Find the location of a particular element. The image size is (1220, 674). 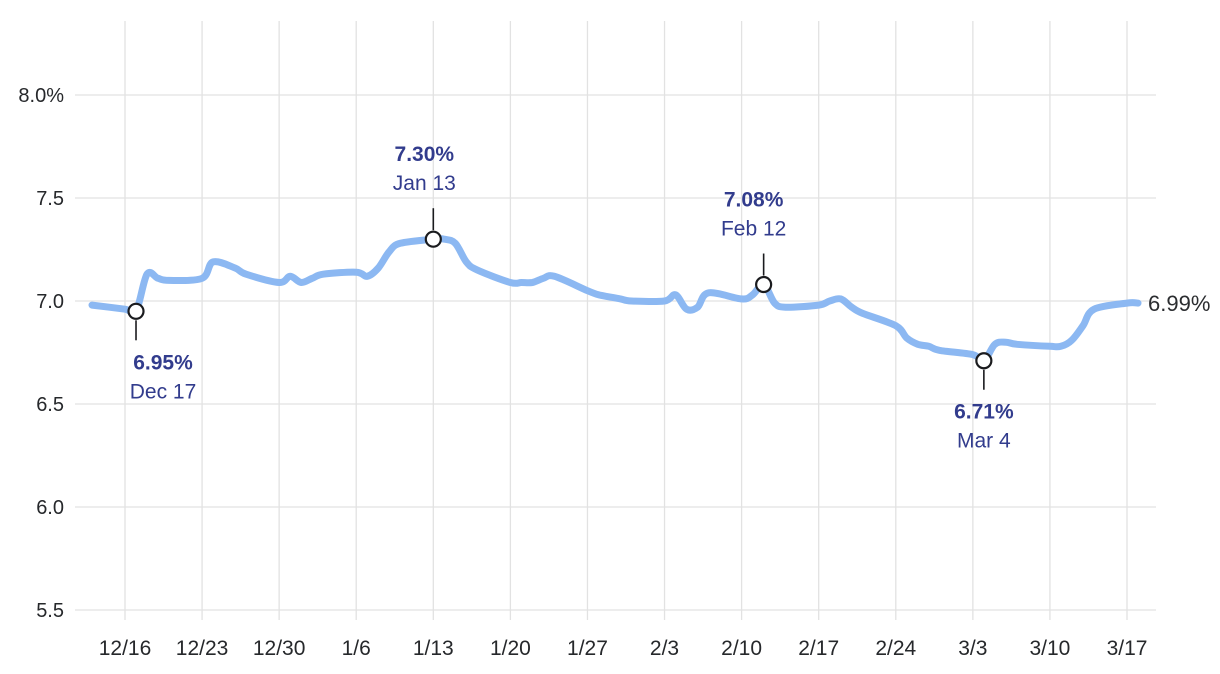

x-axis-tick-label: 2/17 is located at coordinates (818, 648).